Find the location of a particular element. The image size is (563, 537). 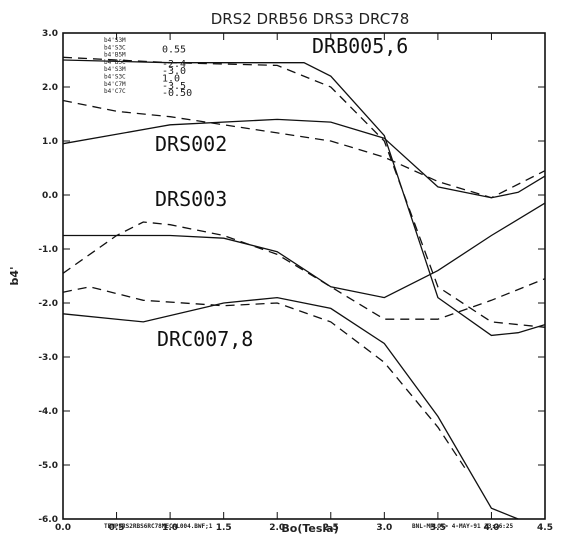

series-label-drs002: DRS002 is located at coordinates (191, 144).